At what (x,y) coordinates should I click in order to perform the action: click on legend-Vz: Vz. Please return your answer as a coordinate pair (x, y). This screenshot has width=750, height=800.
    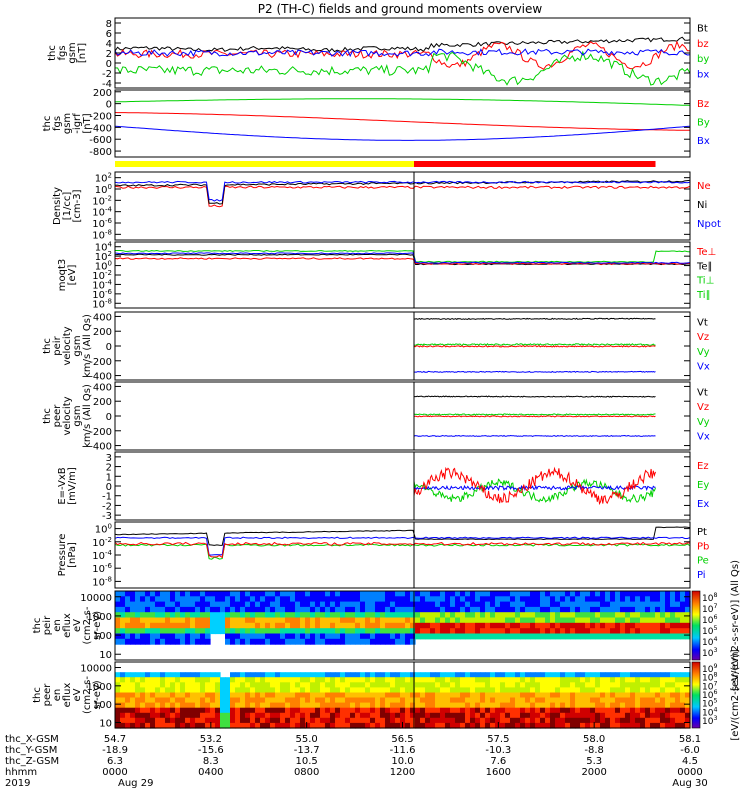
    Looking at the image, I should click on (703, 407).